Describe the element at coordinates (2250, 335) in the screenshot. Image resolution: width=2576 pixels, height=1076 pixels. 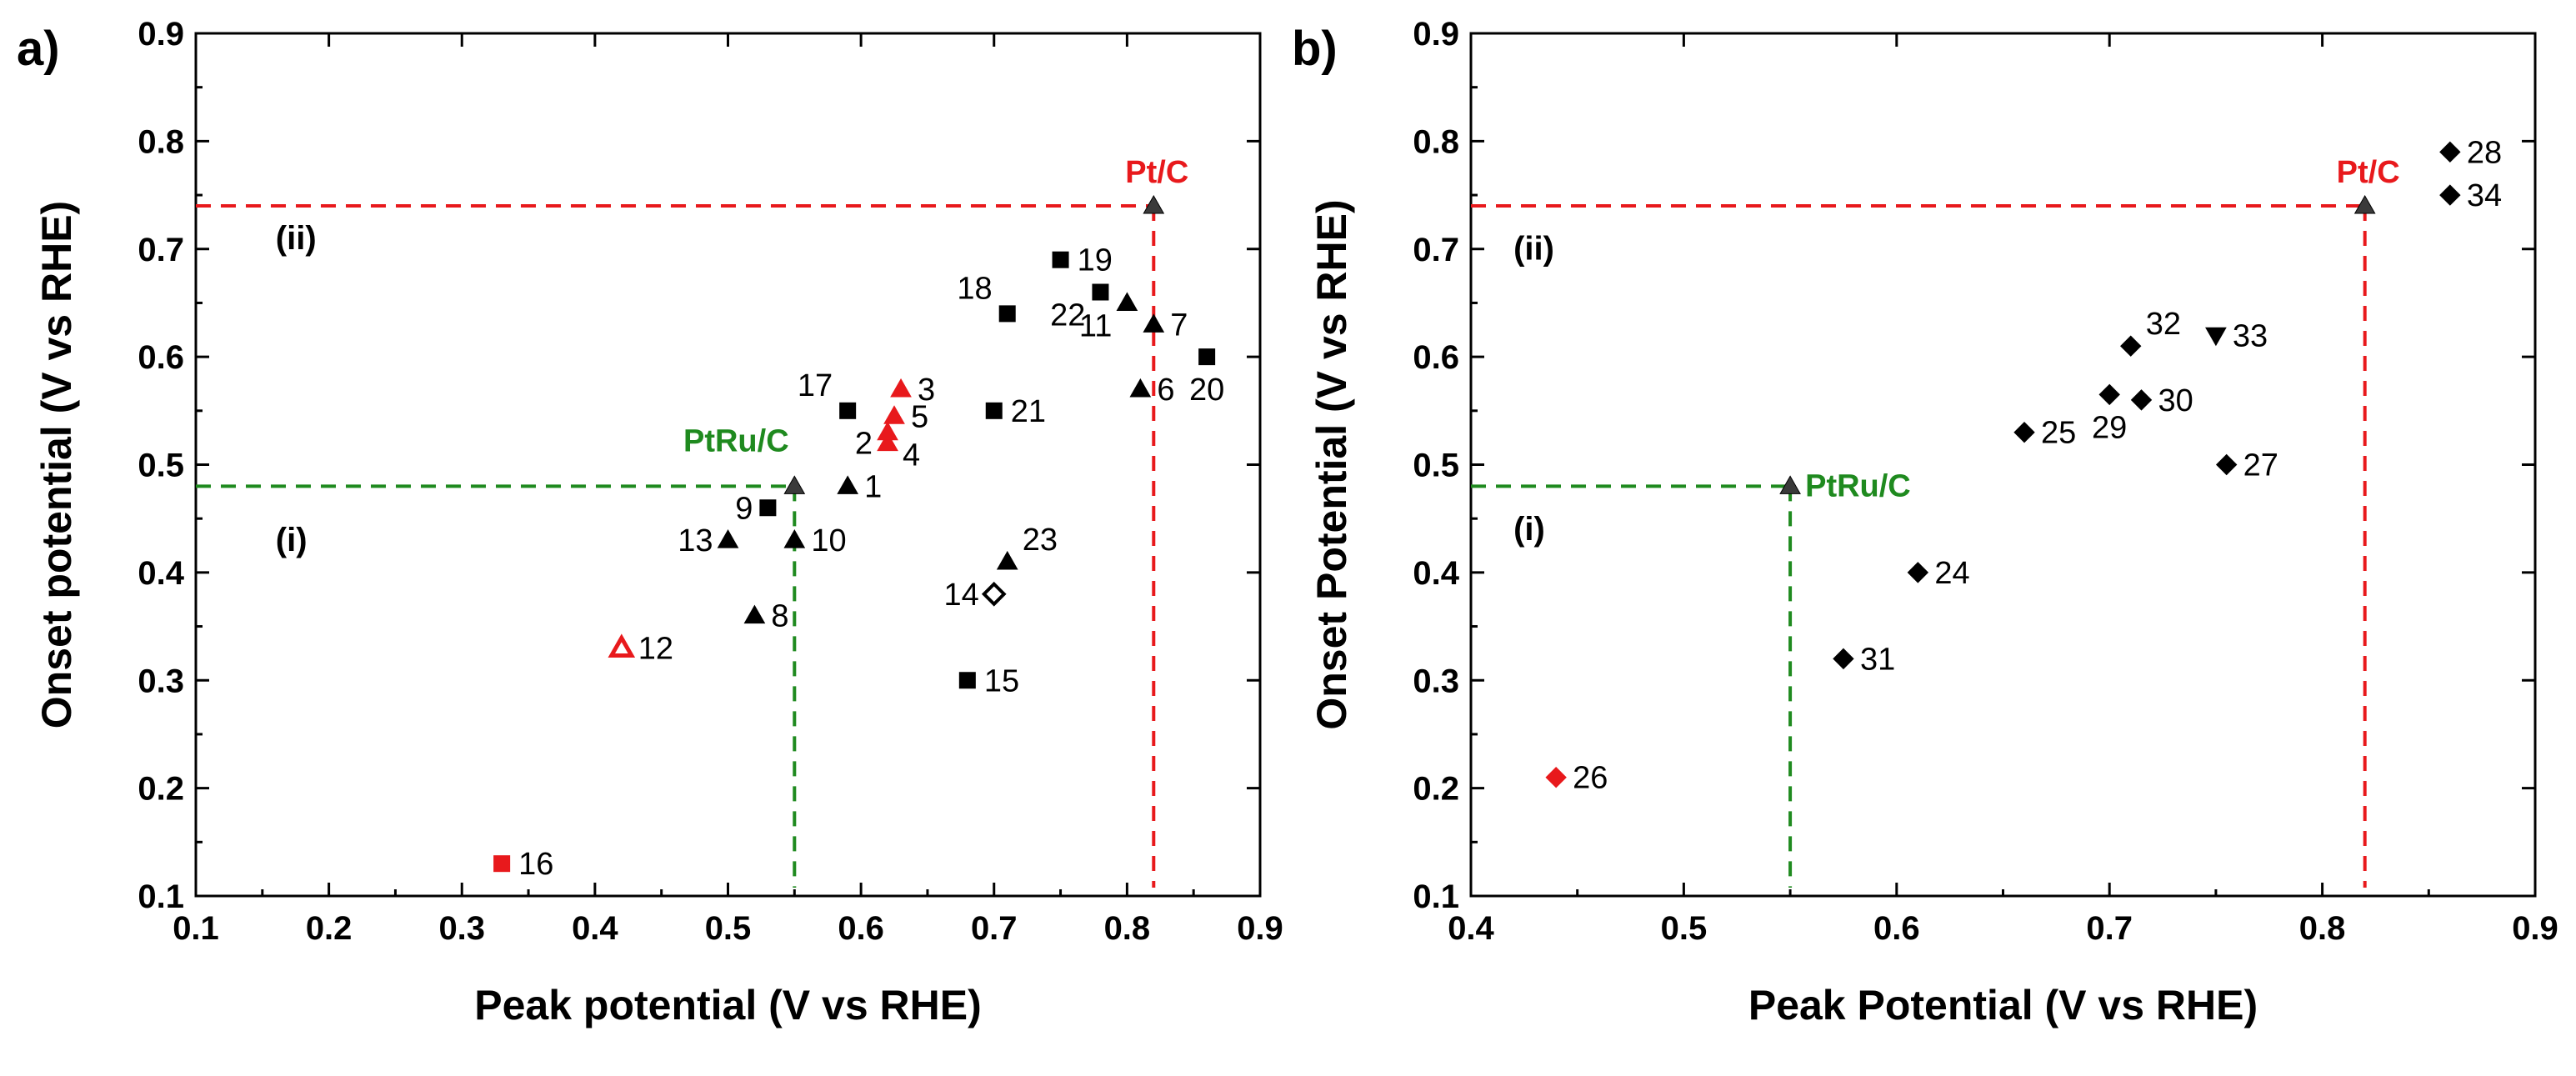
I see `data-point-label: 33` at that location.